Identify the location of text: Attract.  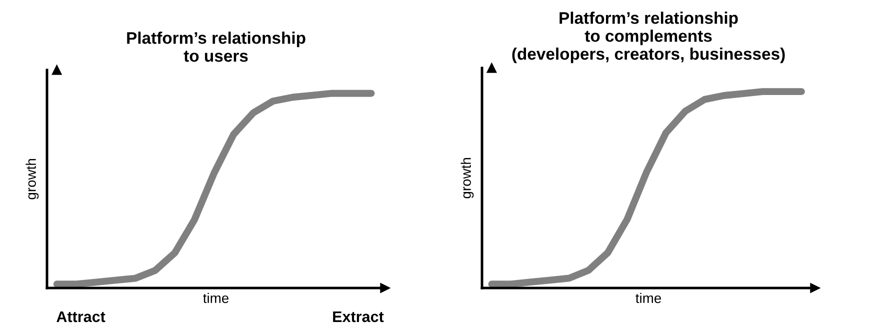
(81, 316).